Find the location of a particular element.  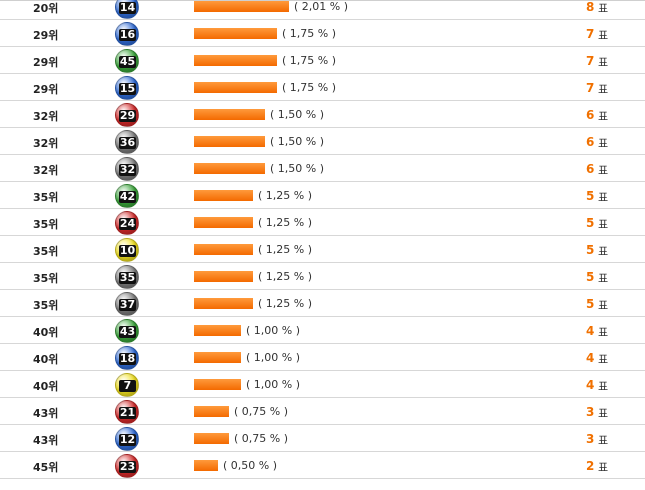

lotto-ball-icon: 16 is located at coordinates (127, 34).